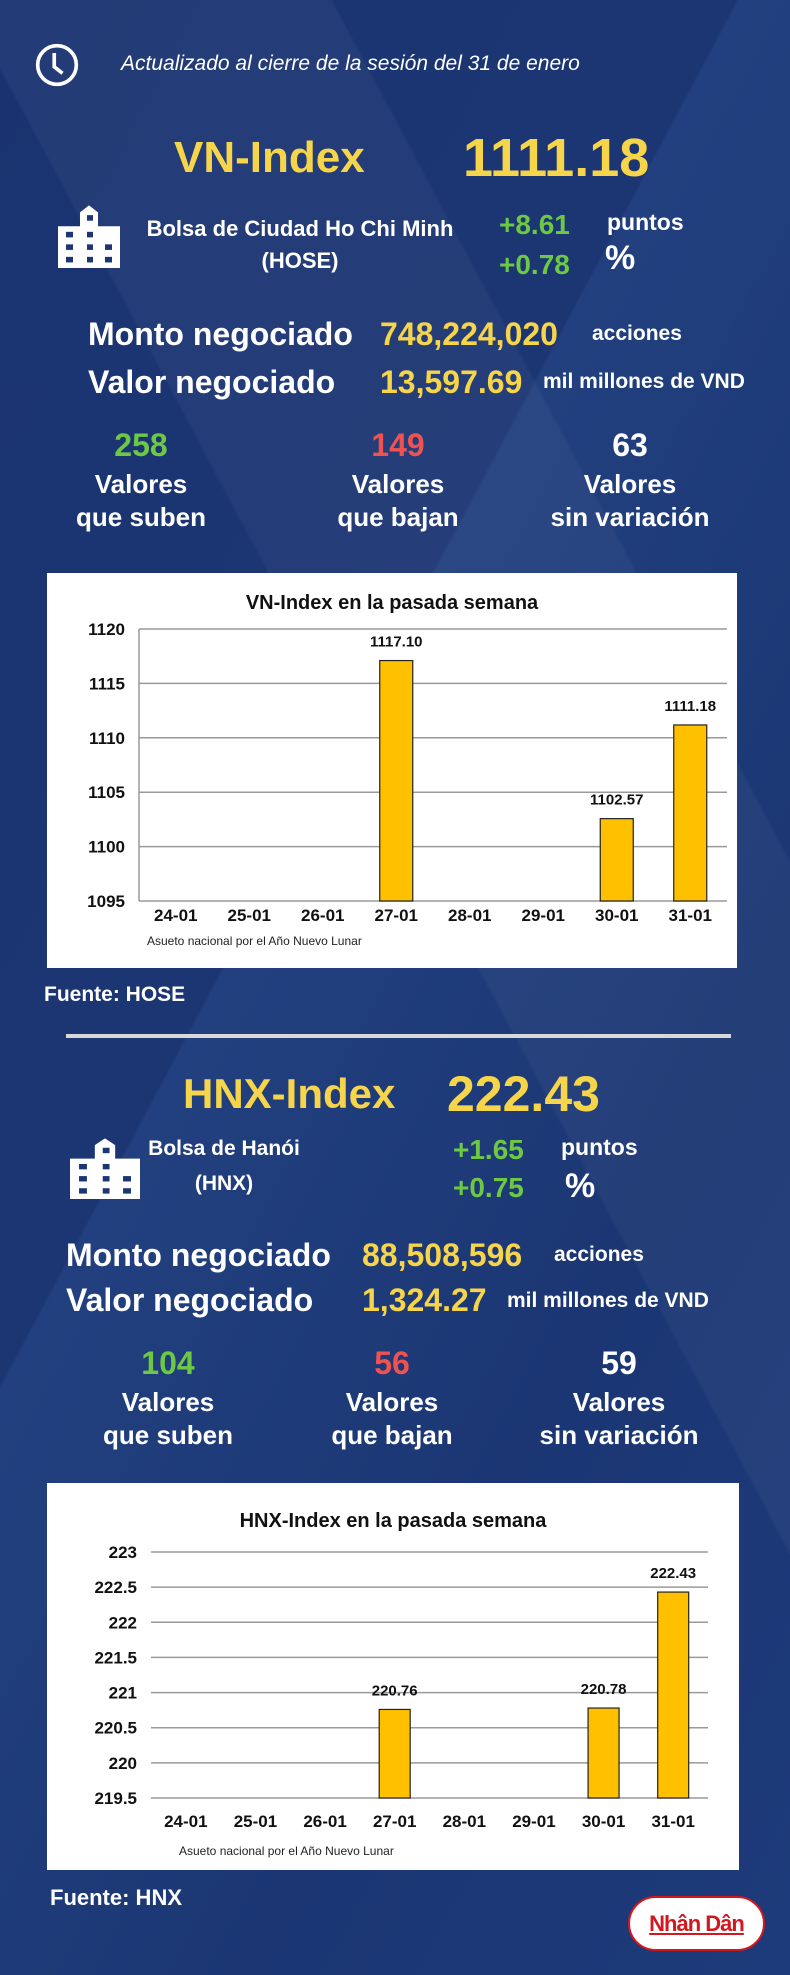  Describe the element at coordinates (616, 800) in the screenshot. I see `data-label: 1102.57` at that location.